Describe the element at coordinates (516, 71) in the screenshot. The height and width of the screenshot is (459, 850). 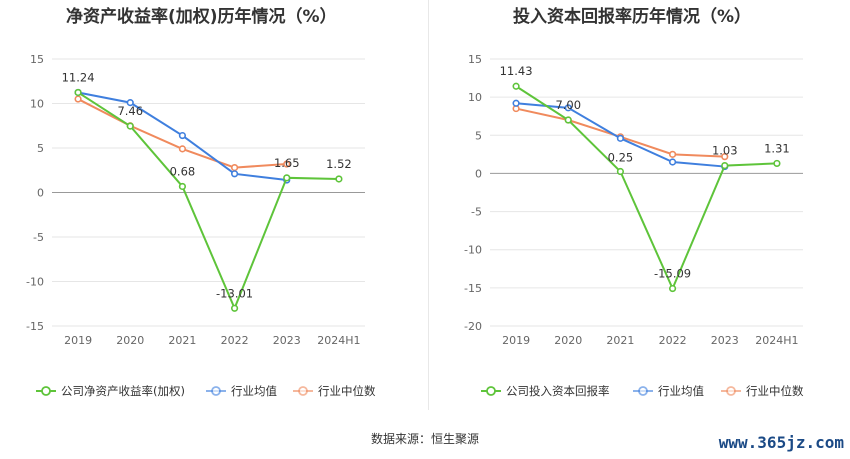
I see `chart-1-data-label: 11.43` at that location.